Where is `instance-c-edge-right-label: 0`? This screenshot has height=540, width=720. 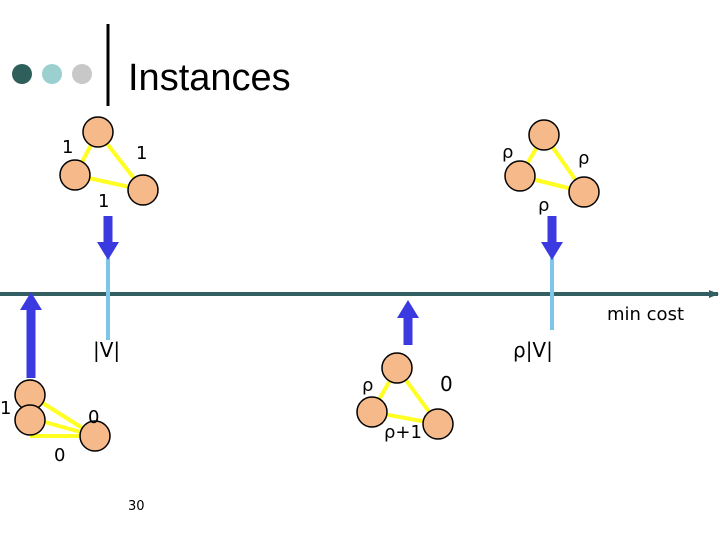
instance-c-edge-right-label: 0 is located at coordinates (93, 417).